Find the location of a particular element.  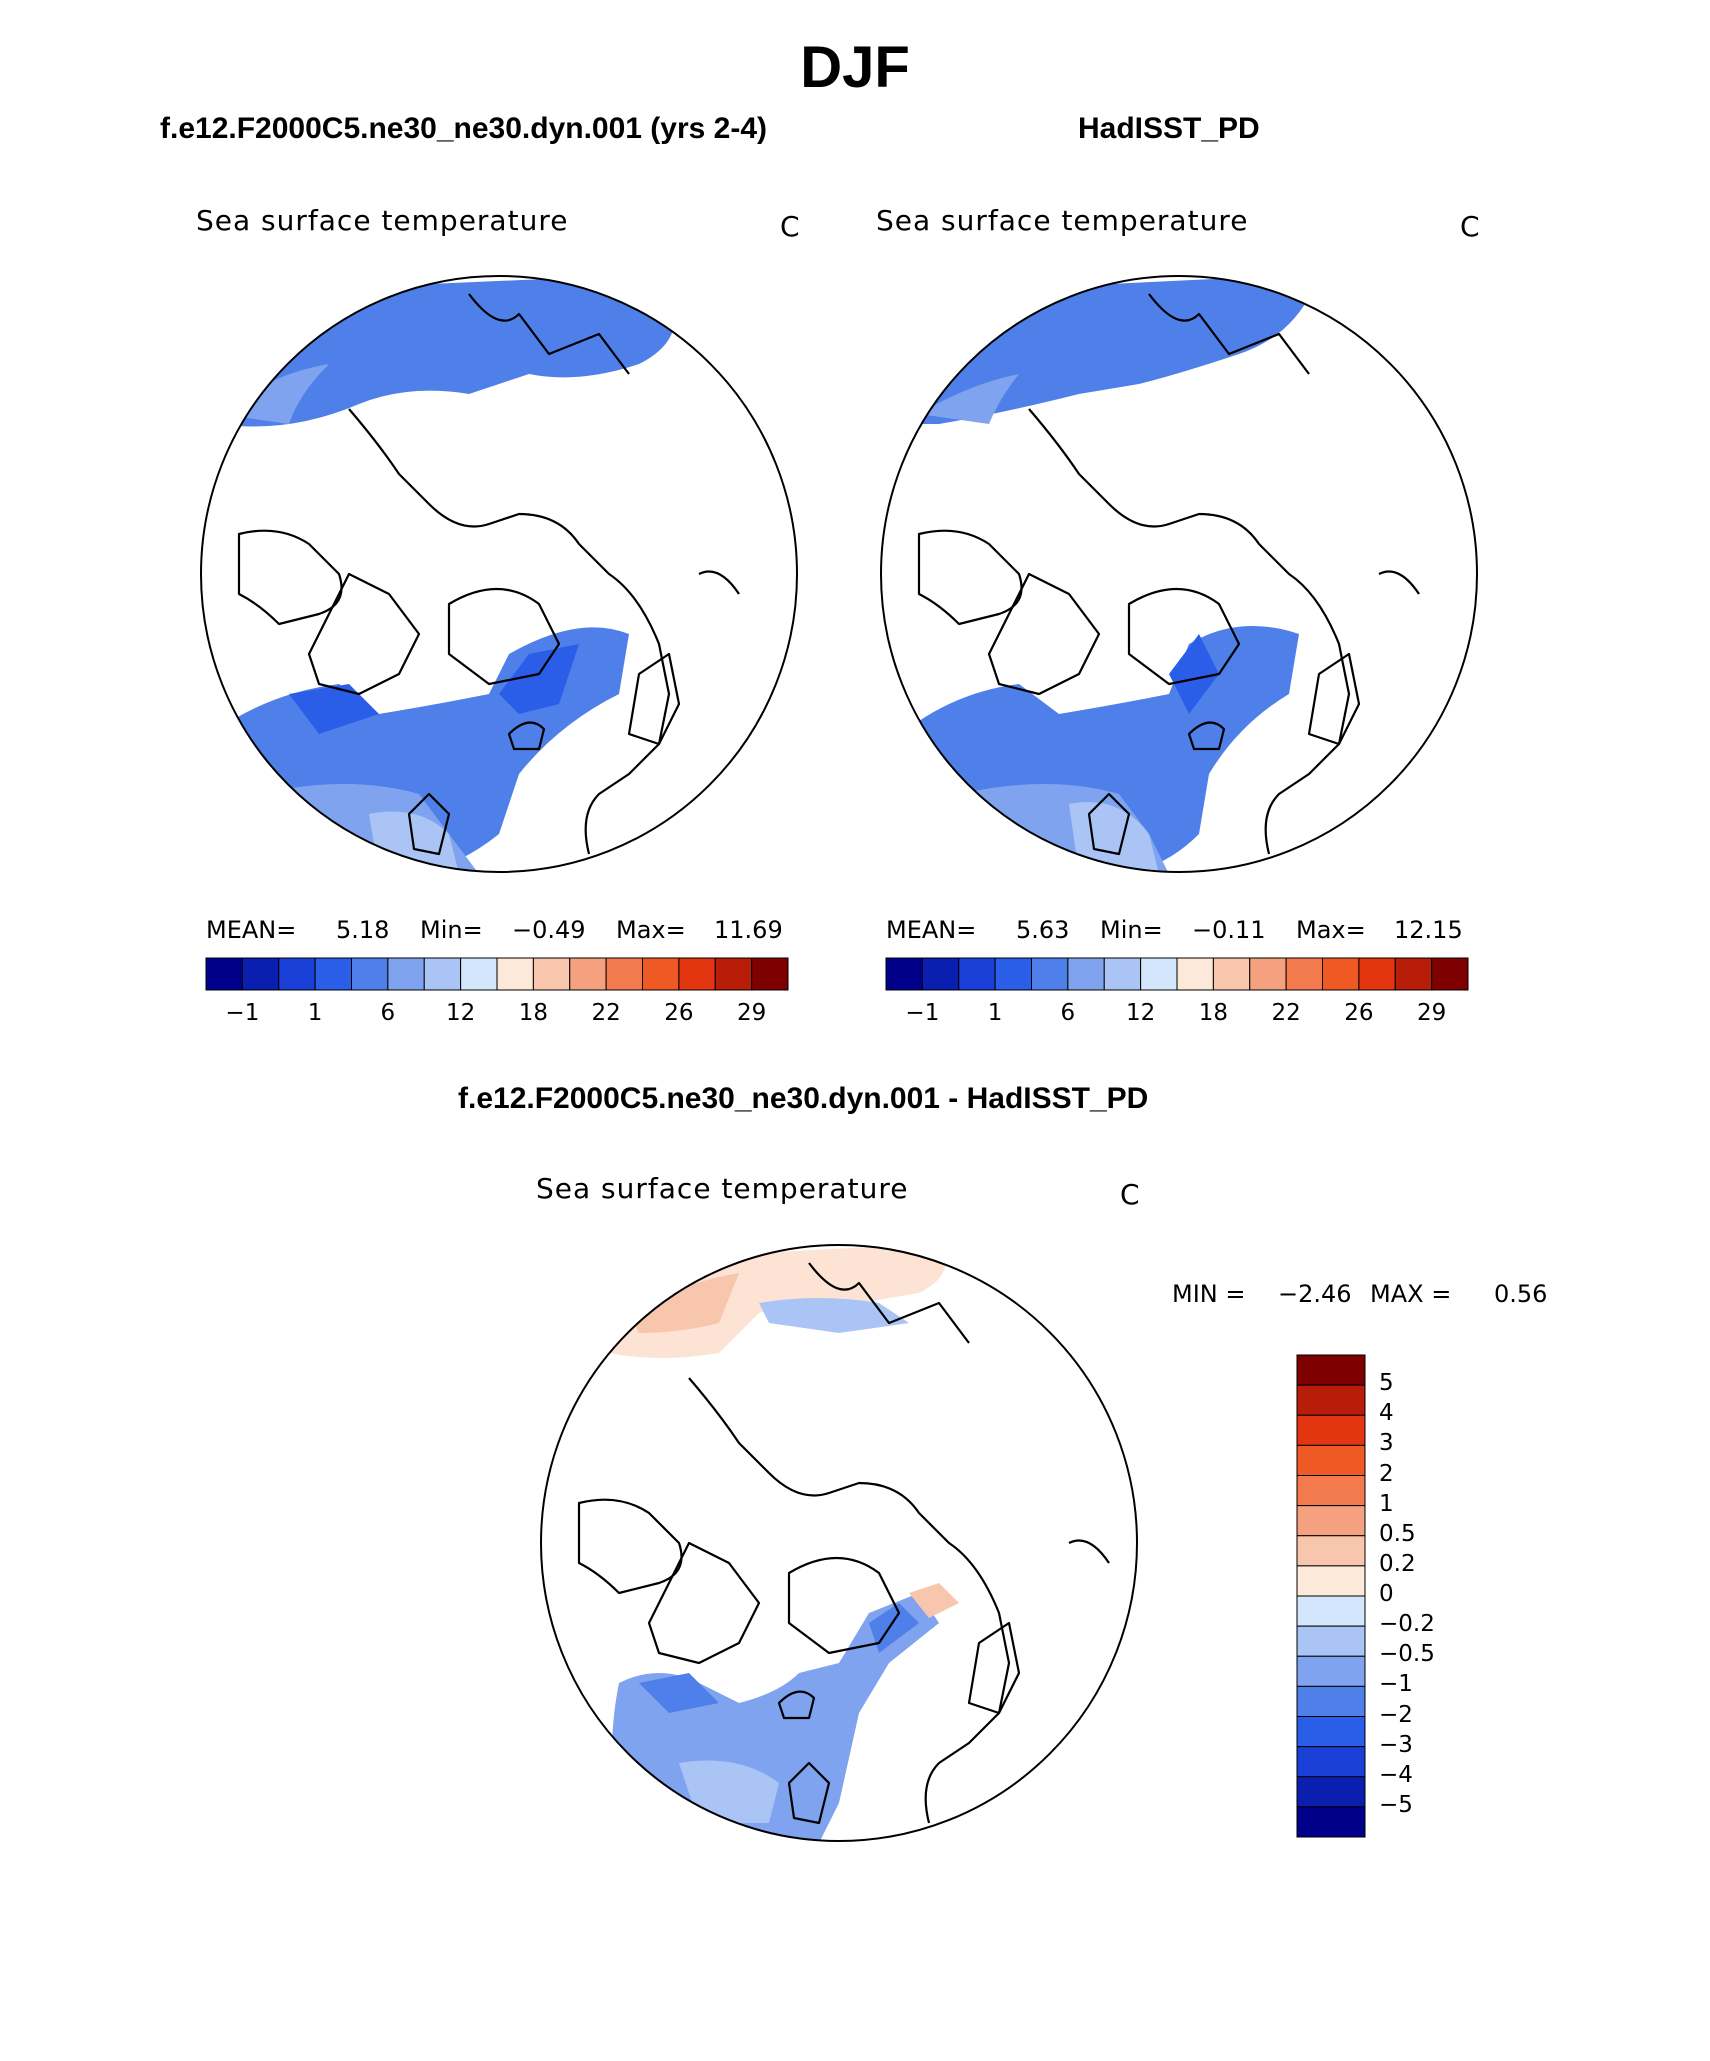

diff-map is located at coordinates (839, 1543).